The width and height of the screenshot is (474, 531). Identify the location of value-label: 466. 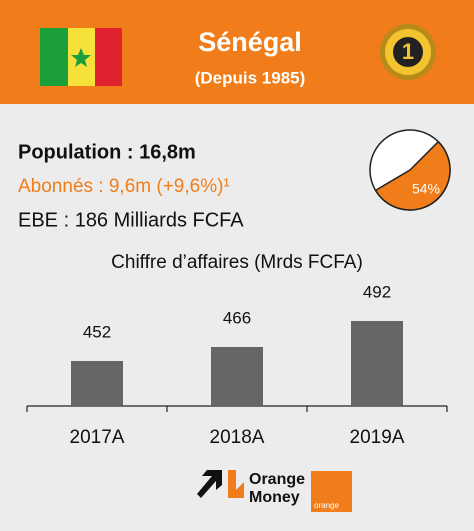
(237, 317).